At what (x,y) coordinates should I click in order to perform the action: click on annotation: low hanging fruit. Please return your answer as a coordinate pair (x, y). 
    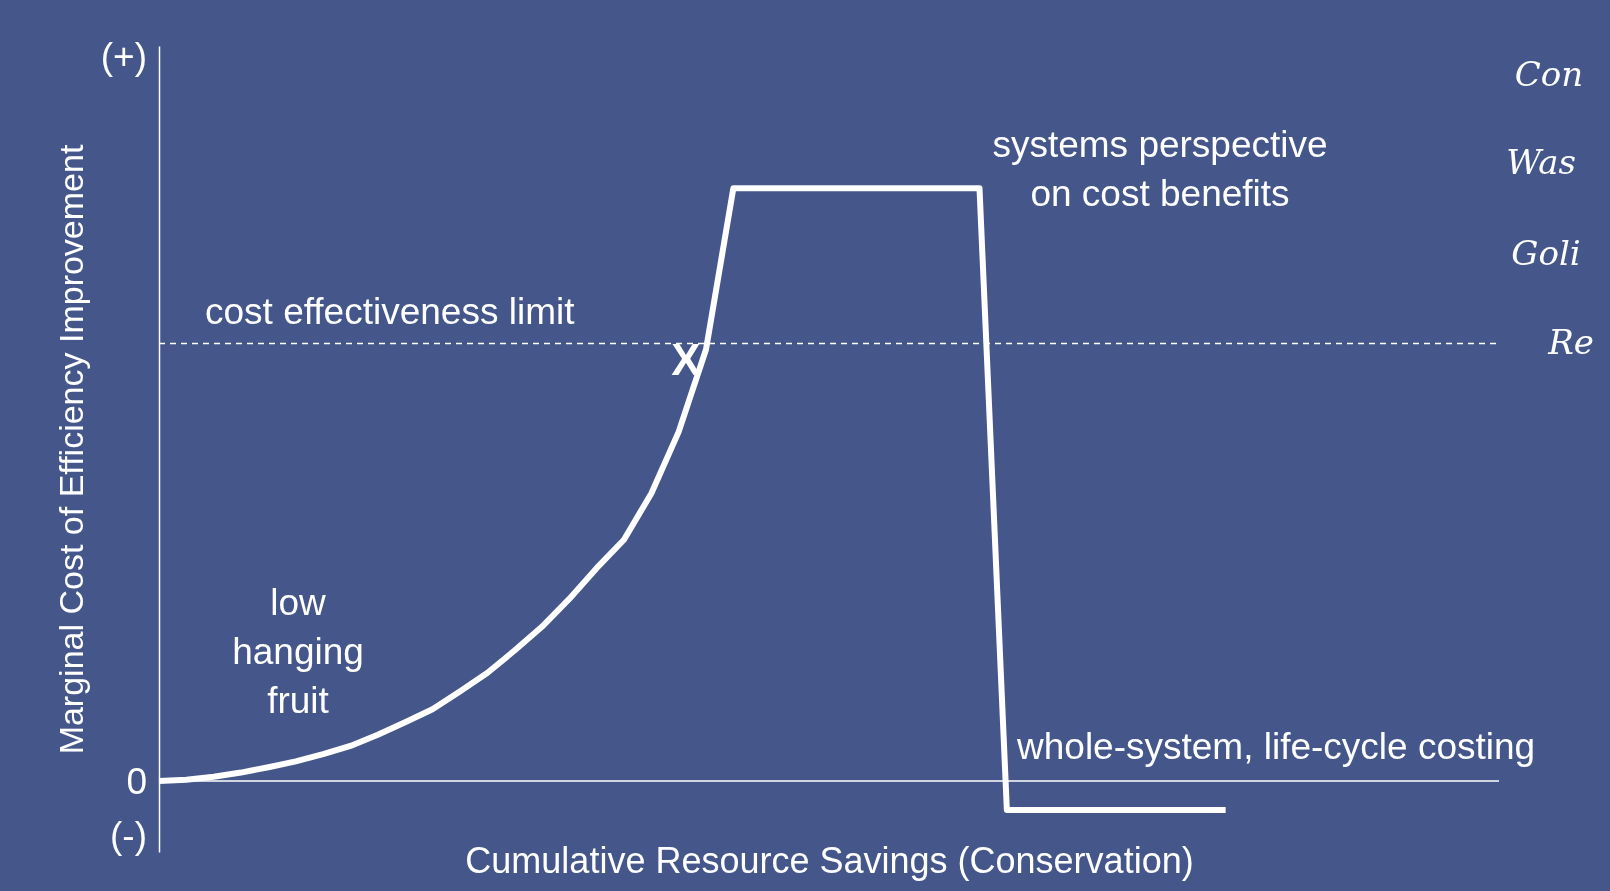
    Looking at the image, I should click on (298, 651).